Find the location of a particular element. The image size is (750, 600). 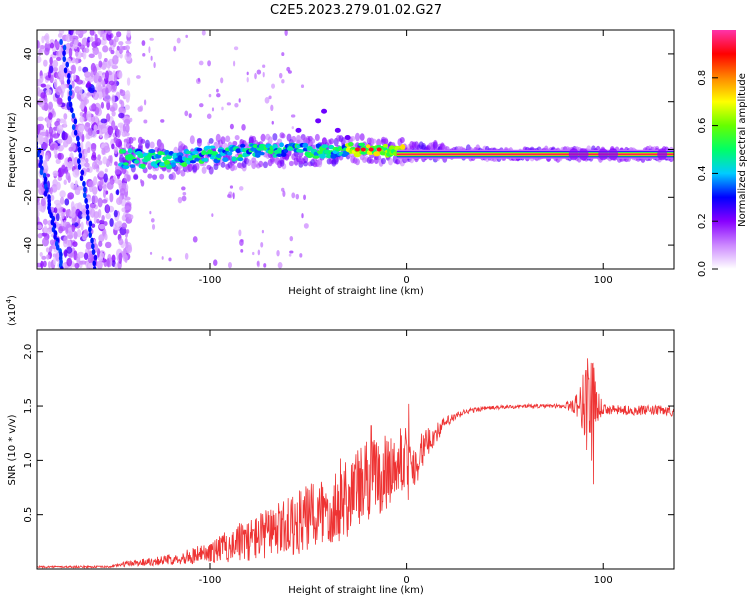

colorbar-bar is located at coordinates (724, 149).